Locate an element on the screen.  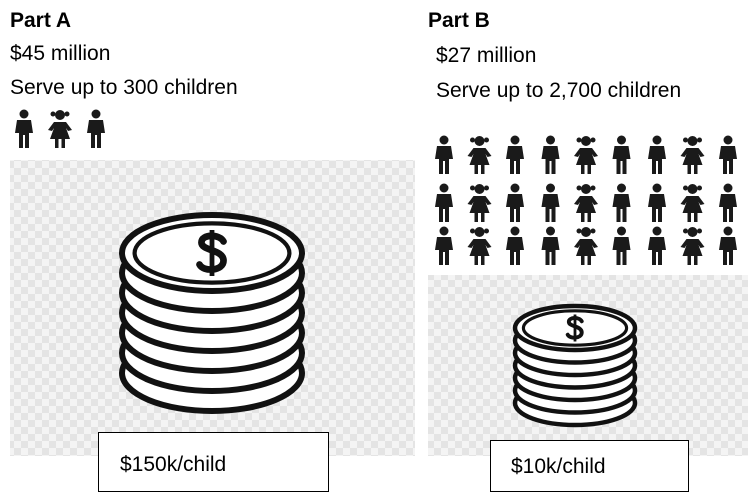
part-a-cost: $45 million is located at coordinates (60, 53).